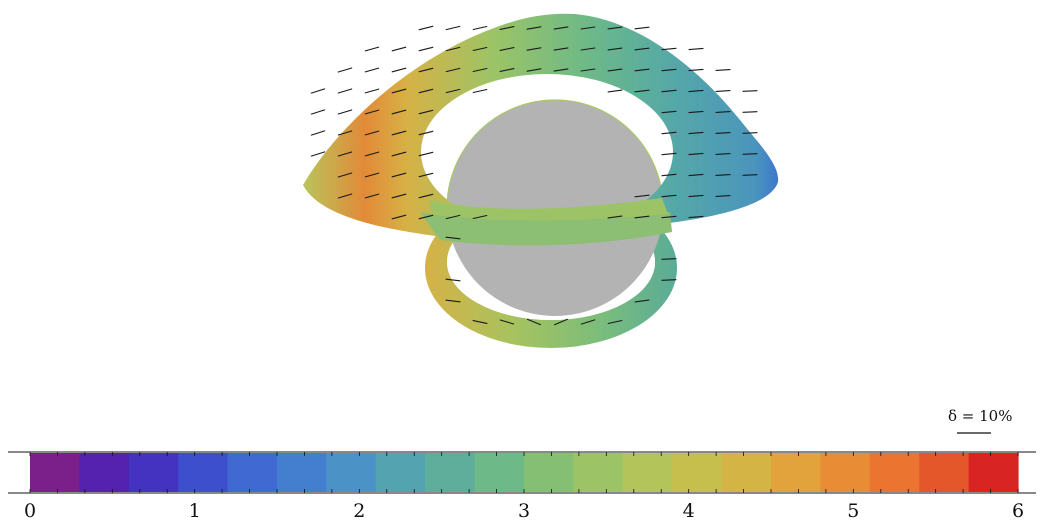  What do you see at coordinates (980, 416) in the screenshot?
I see `polarization-scale-label: δ = 10%` at bounding box center [980, 416].